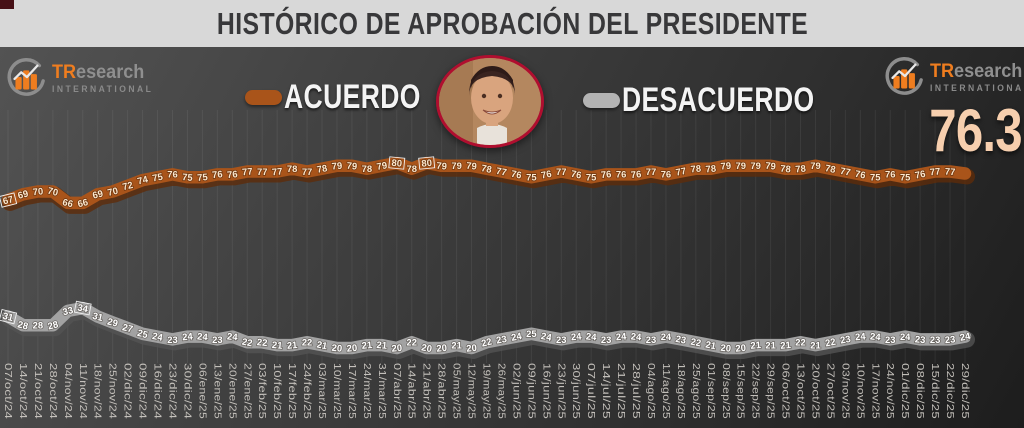  What do you see at coordinates (7, 391) in the screenshot?
I see `x-axis-label: 07/oct/24` at bounding box center [7, 391].